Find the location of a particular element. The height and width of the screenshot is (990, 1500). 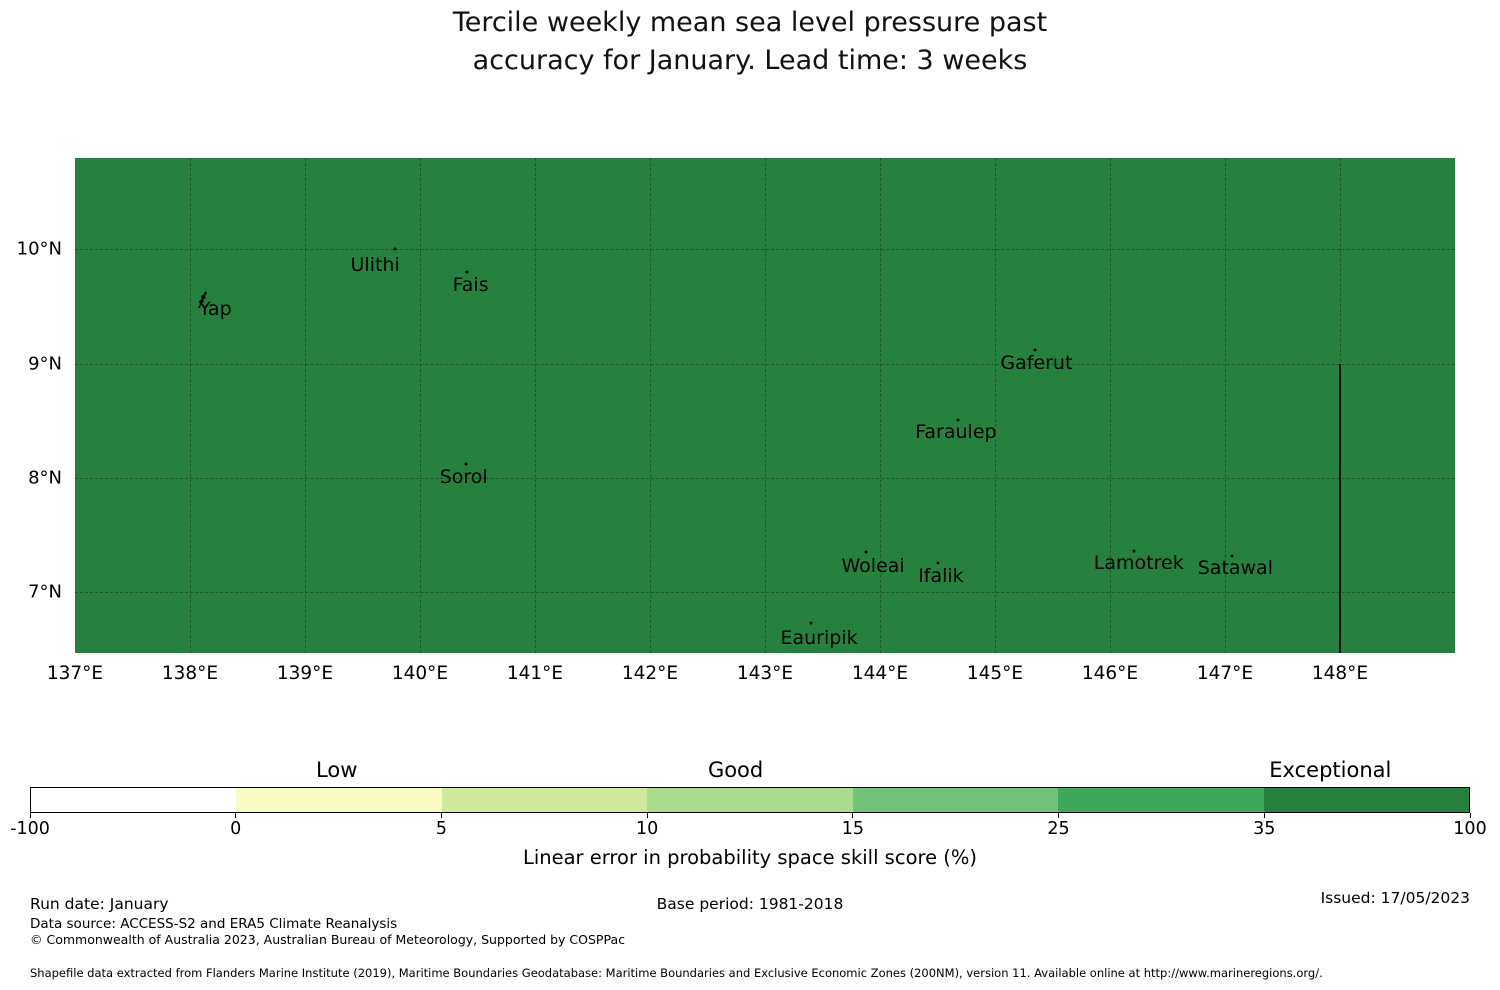

colorbar is located at coordinates (750, 800).